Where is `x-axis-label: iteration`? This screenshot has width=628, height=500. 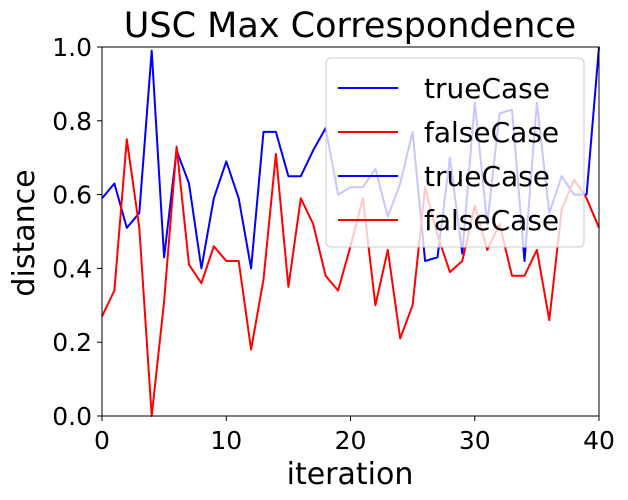 x-axis-label: iteration is located at coordinates (350, 474).